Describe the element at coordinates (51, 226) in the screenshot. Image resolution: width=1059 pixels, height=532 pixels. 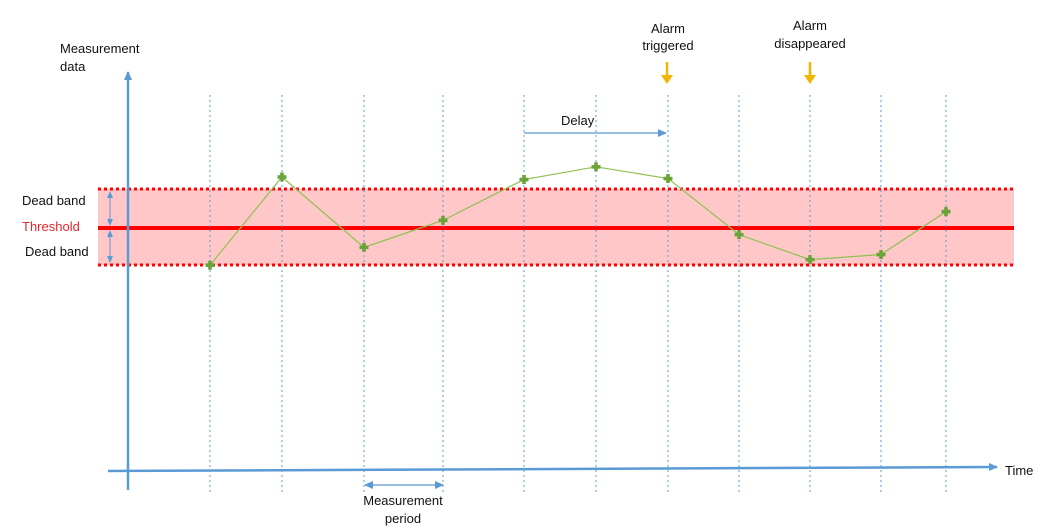
I see `threshold-label: Threshold` at that location.